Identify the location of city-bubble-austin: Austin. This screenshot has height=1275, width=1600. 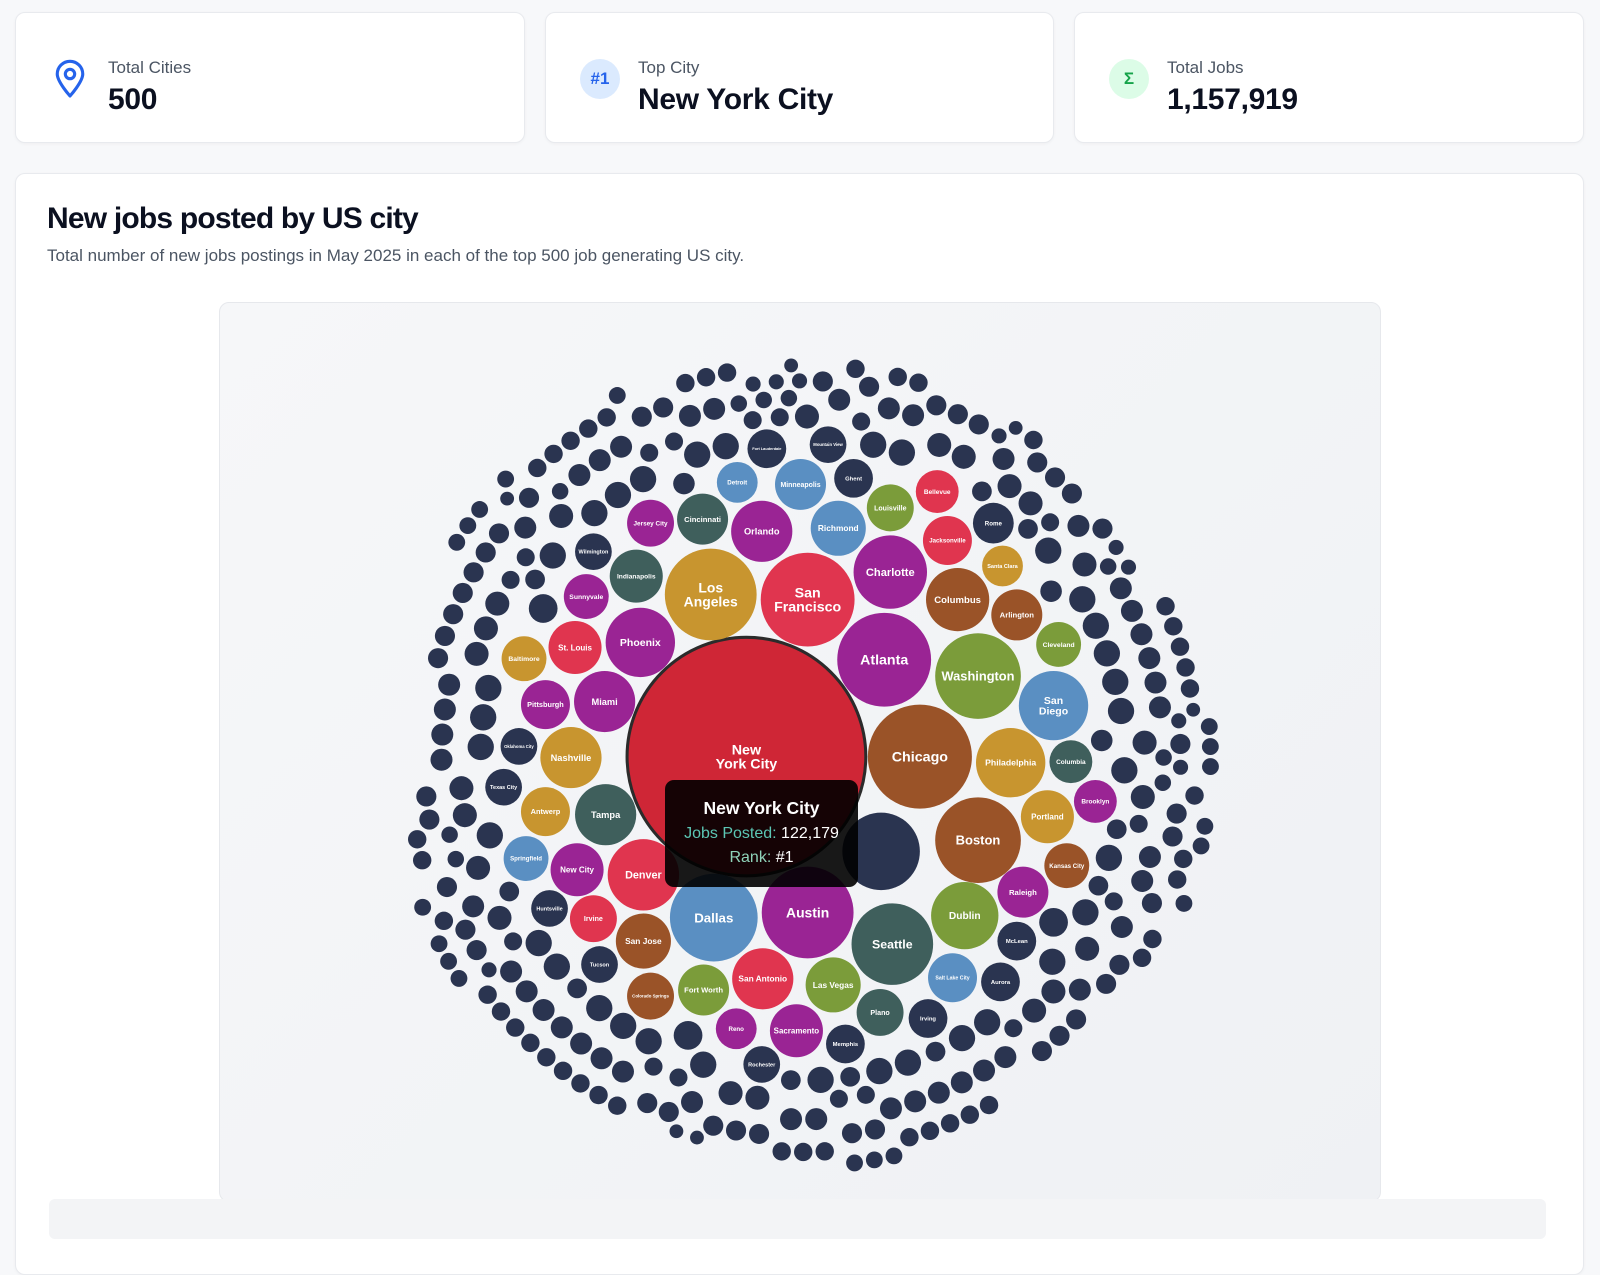
(807, 912).